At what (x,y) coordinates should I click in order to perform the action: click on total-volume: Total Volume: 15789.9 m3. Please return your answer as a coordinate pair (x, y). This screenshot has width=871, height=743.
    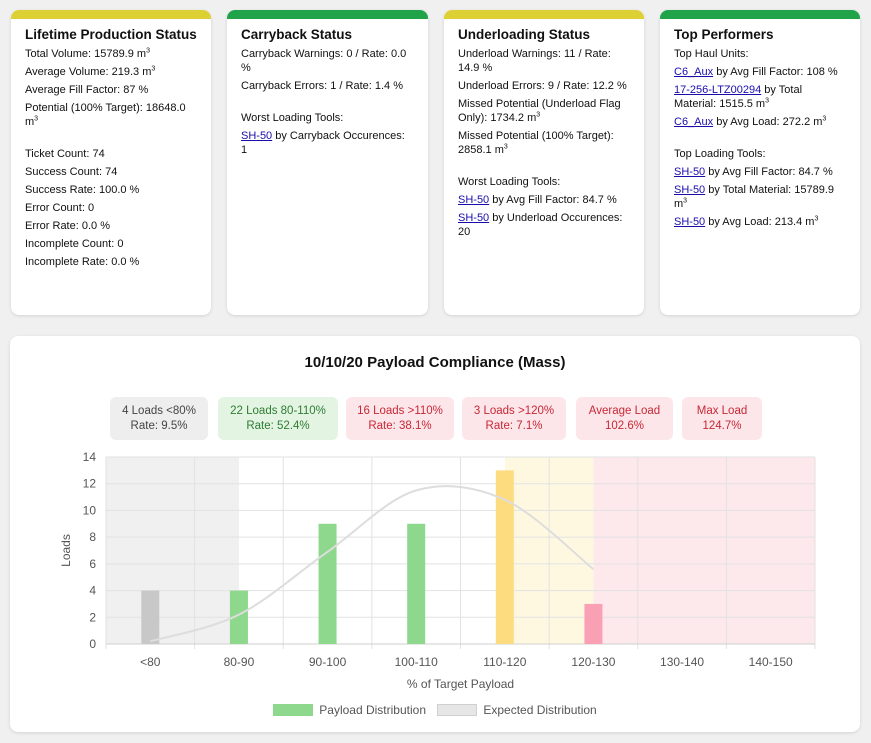
    Looking at the image, I should click on (87, 53).